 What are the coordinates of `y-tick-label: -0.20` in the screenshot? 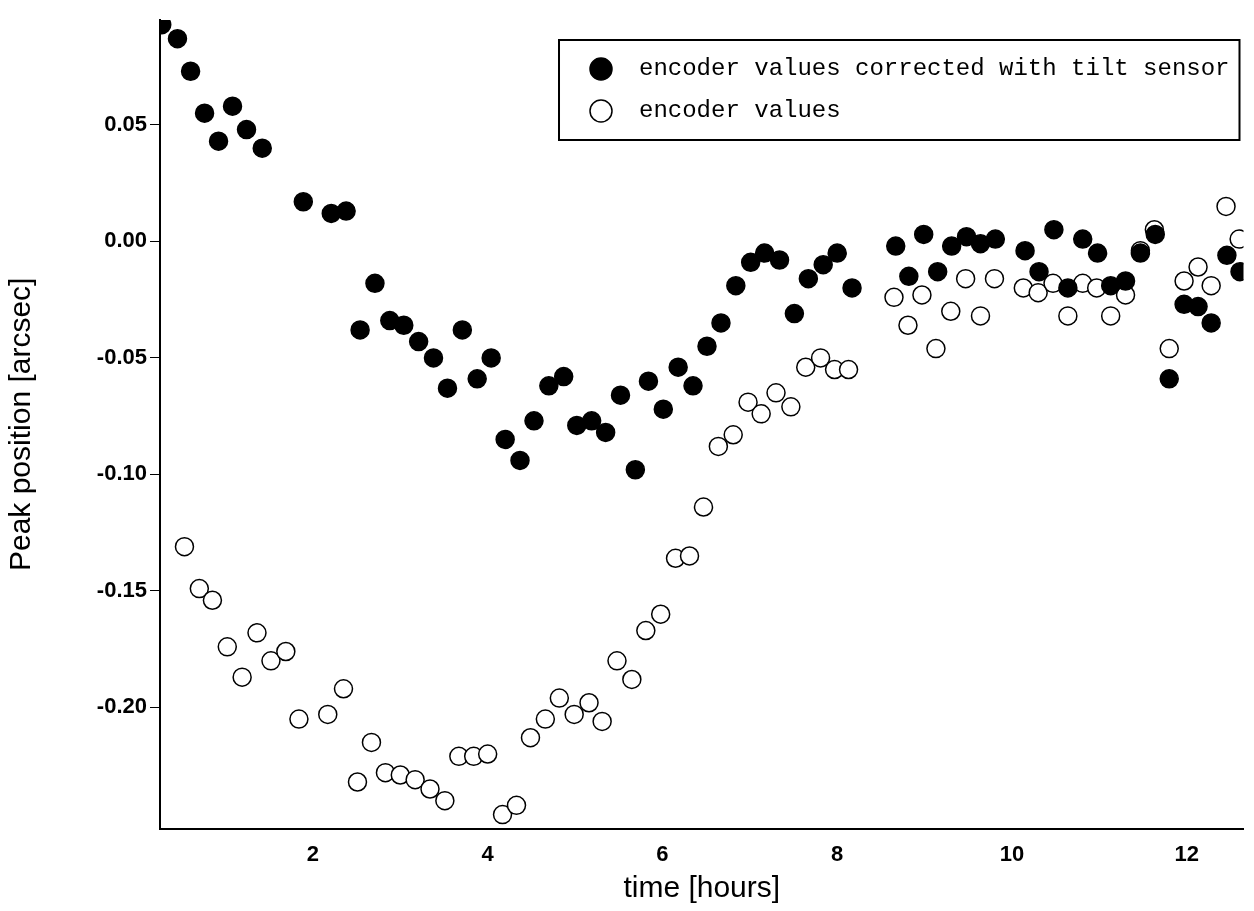 It's located at (121, 706).